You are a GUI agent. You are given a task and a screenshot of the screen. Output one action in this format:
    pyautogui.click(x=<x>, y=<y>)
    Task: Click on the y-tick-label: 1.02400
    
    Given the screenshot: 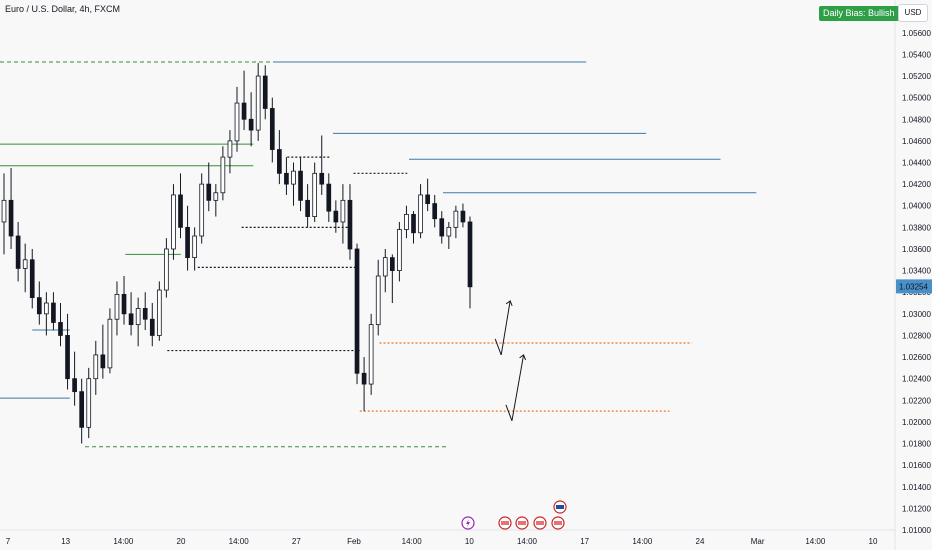 What is the action you would take?
    pyautogui.click(x=916, y=379)
    